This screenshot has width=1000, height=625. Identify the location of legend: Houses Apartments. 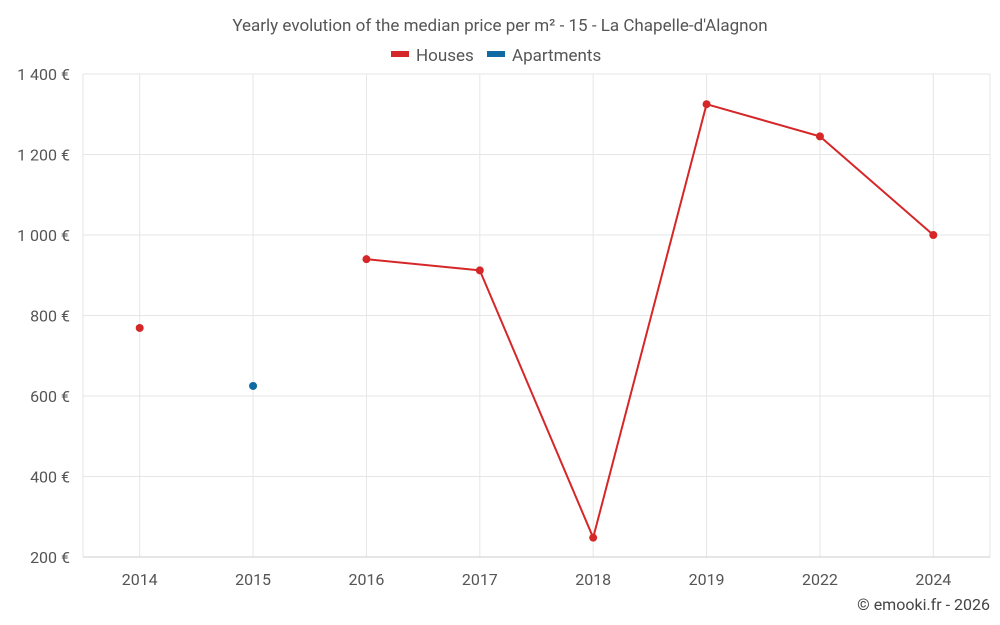
(496, 56).